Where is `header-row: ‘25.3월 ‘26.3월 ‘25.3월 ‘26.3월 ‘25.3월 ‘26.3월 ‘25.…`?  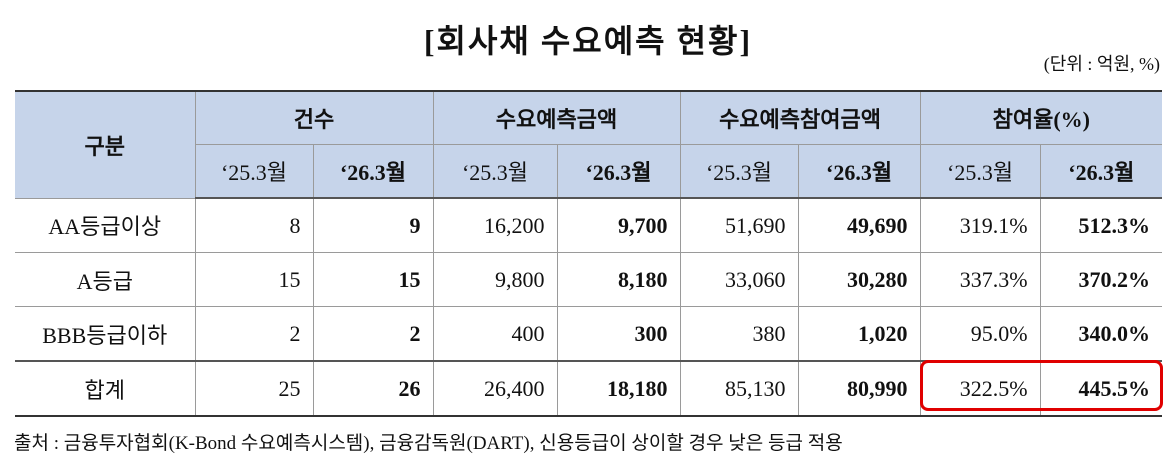
header-row: ‘25.3월 ‘26.3월 ‘25.3월 ‘26.3월 ‘25.3월 ‘26.3월 ‘25.… is located at coordinates (589, 171).